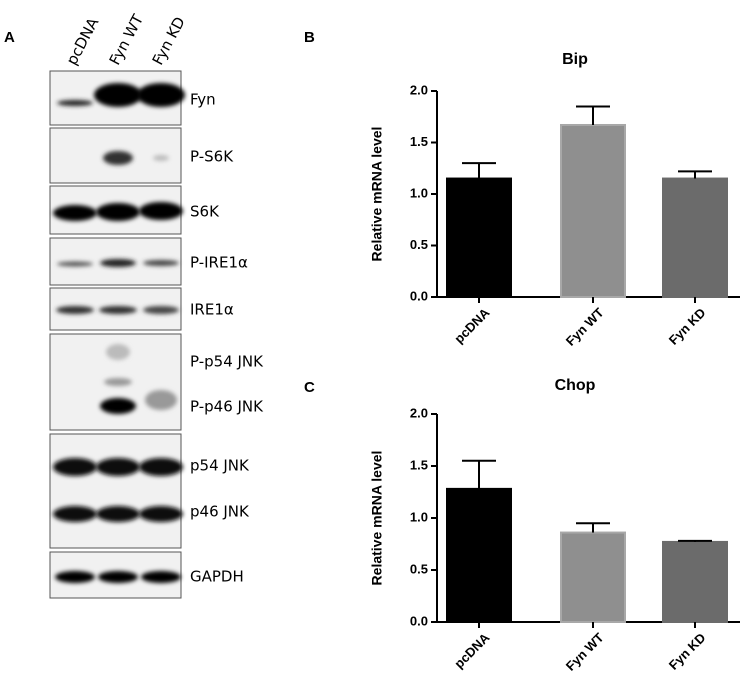  Describe the element at coordinates (212, 310) in the screenshot. I see `blot-label: IRE1α` at that location.